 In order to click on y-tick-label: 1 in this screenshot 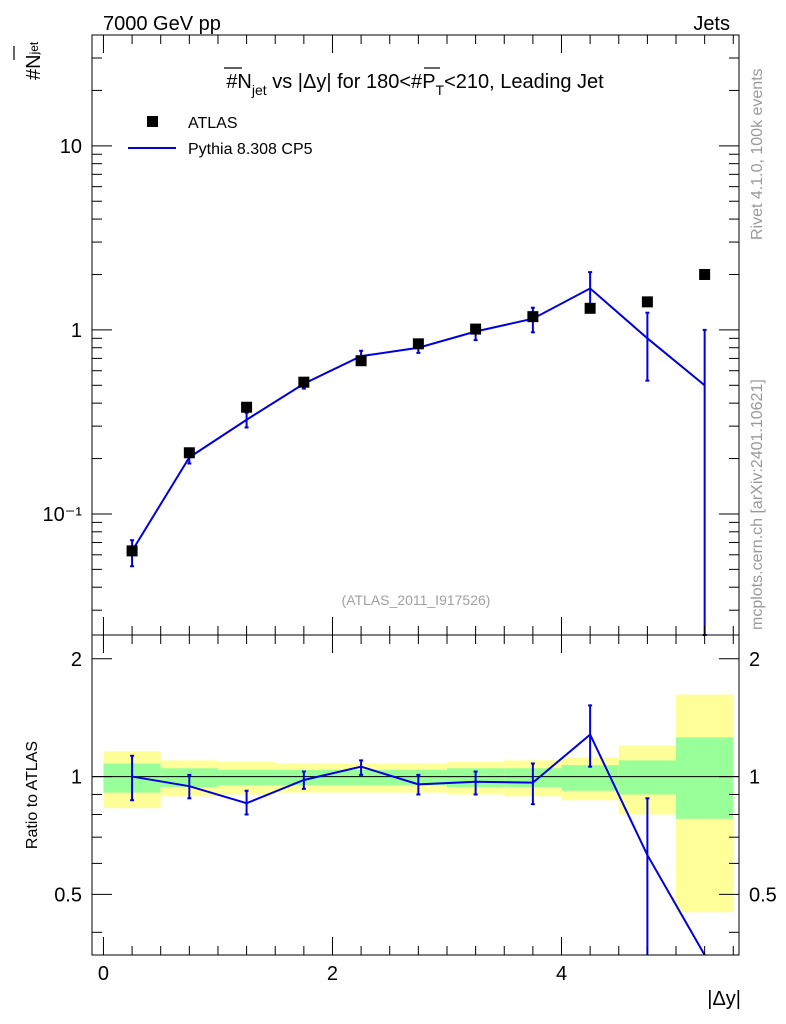, I will do `click(76, 331)`.